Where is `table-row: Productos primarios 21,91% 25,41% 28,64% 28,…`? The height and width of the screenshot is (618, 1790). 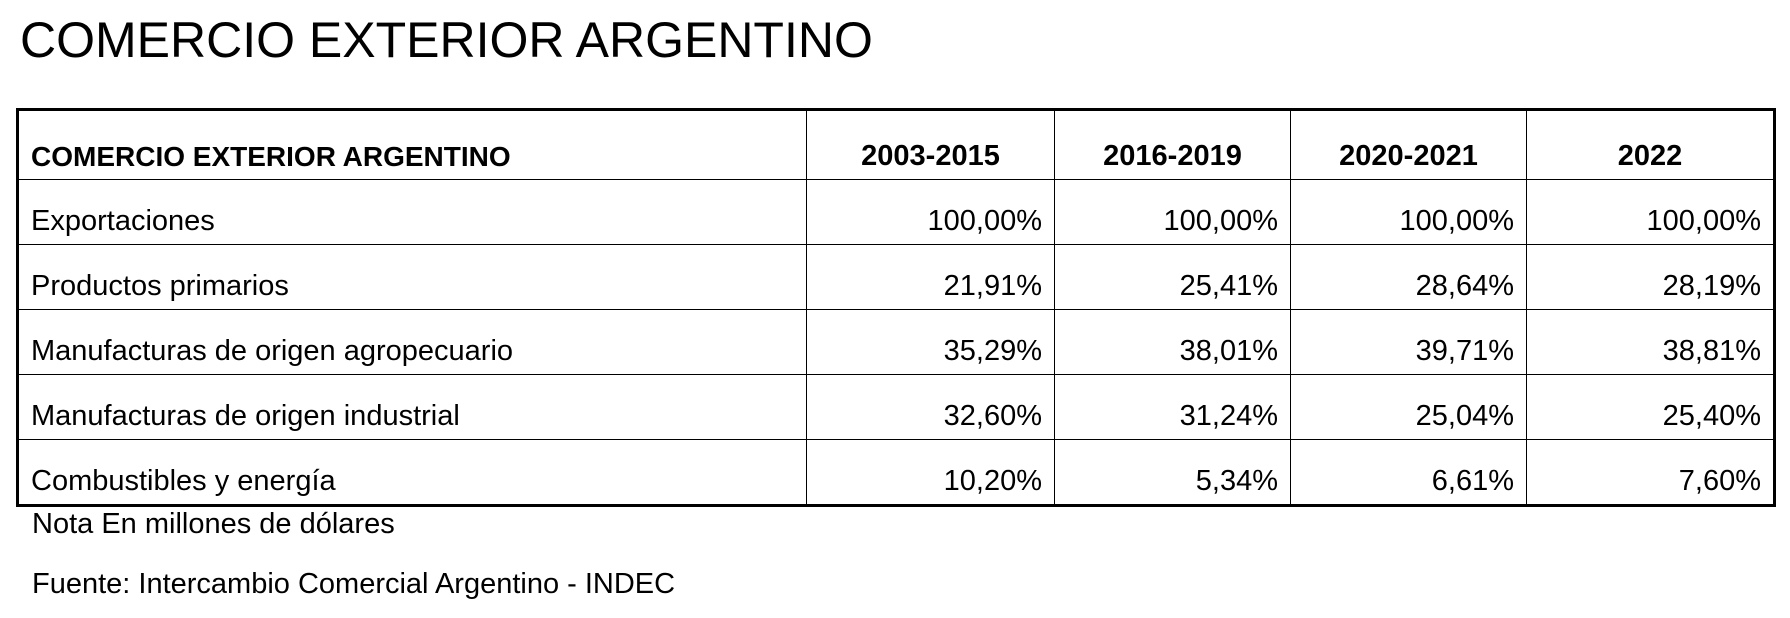
table-row: Productos primarios 21,91% 25,41% 28,64% 28,… is located at coordinates (896, 277).